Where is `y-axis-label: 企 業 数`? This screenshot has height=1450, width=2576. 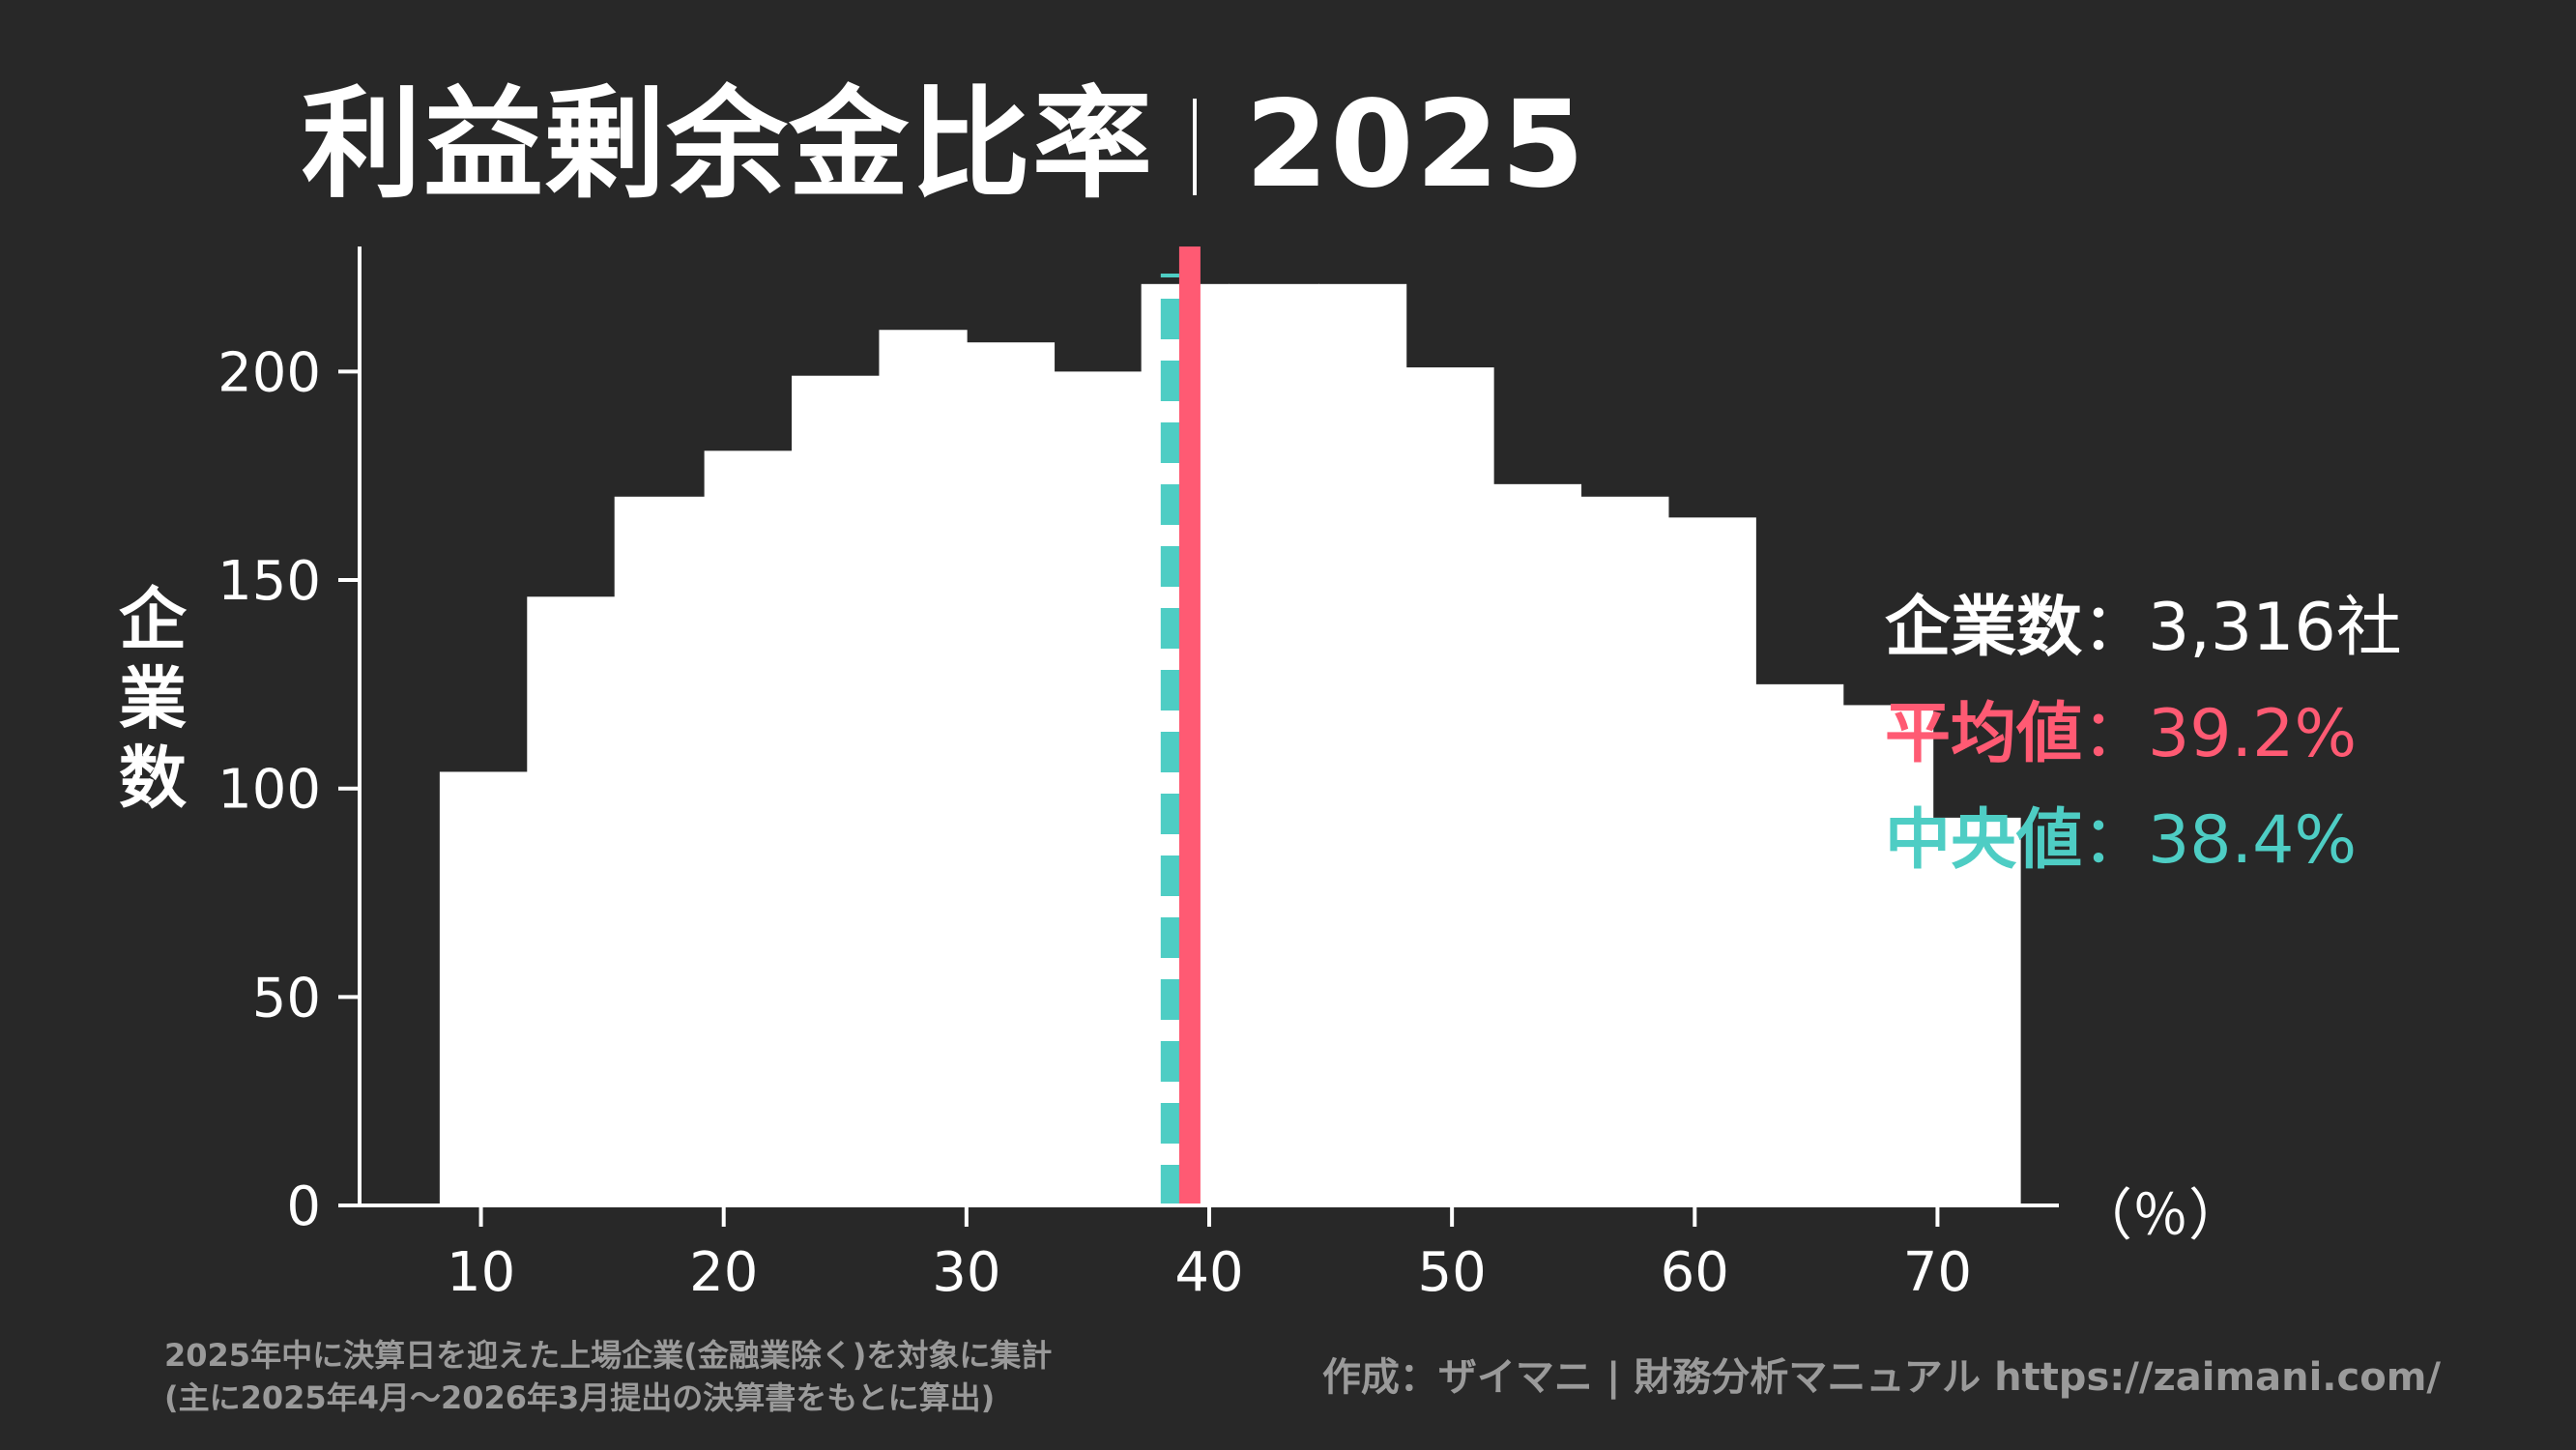 y-axis-label: 企 業 数 is located at coordinates (152, 699).